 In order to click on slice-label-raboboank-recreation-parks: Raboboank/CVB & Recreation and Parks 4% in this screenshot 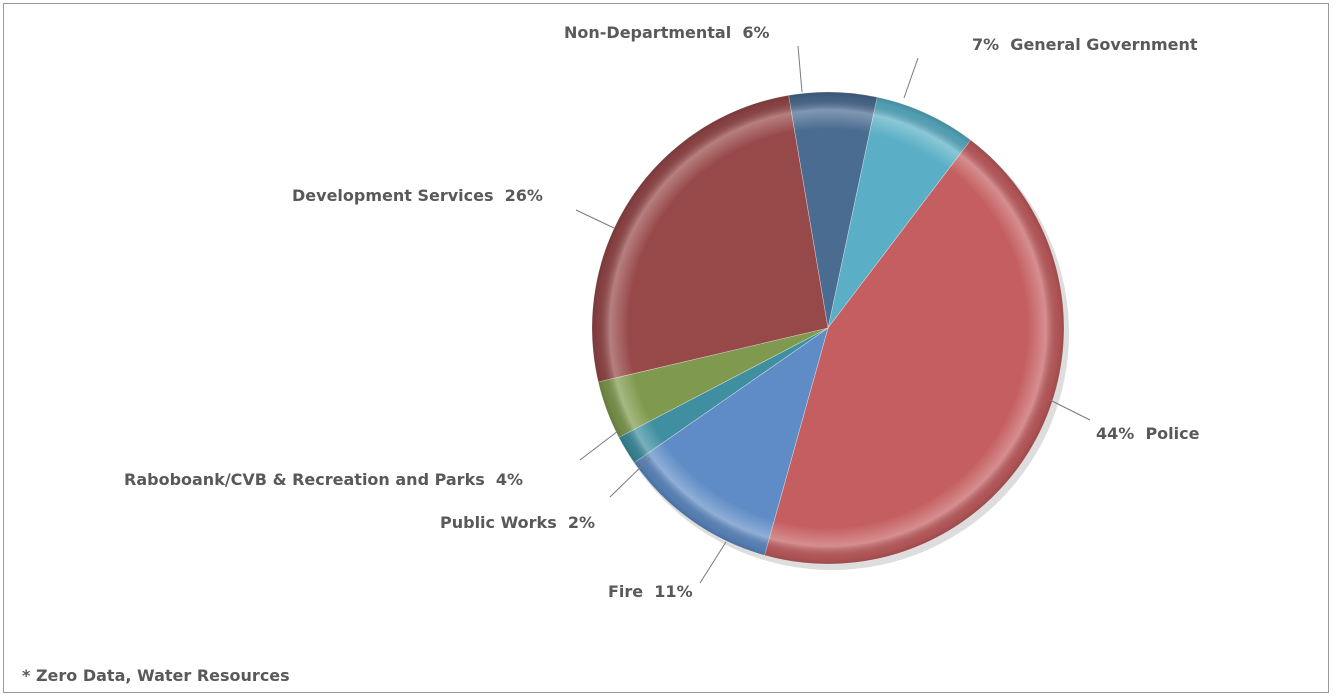, I will do `click(323, 479)`.